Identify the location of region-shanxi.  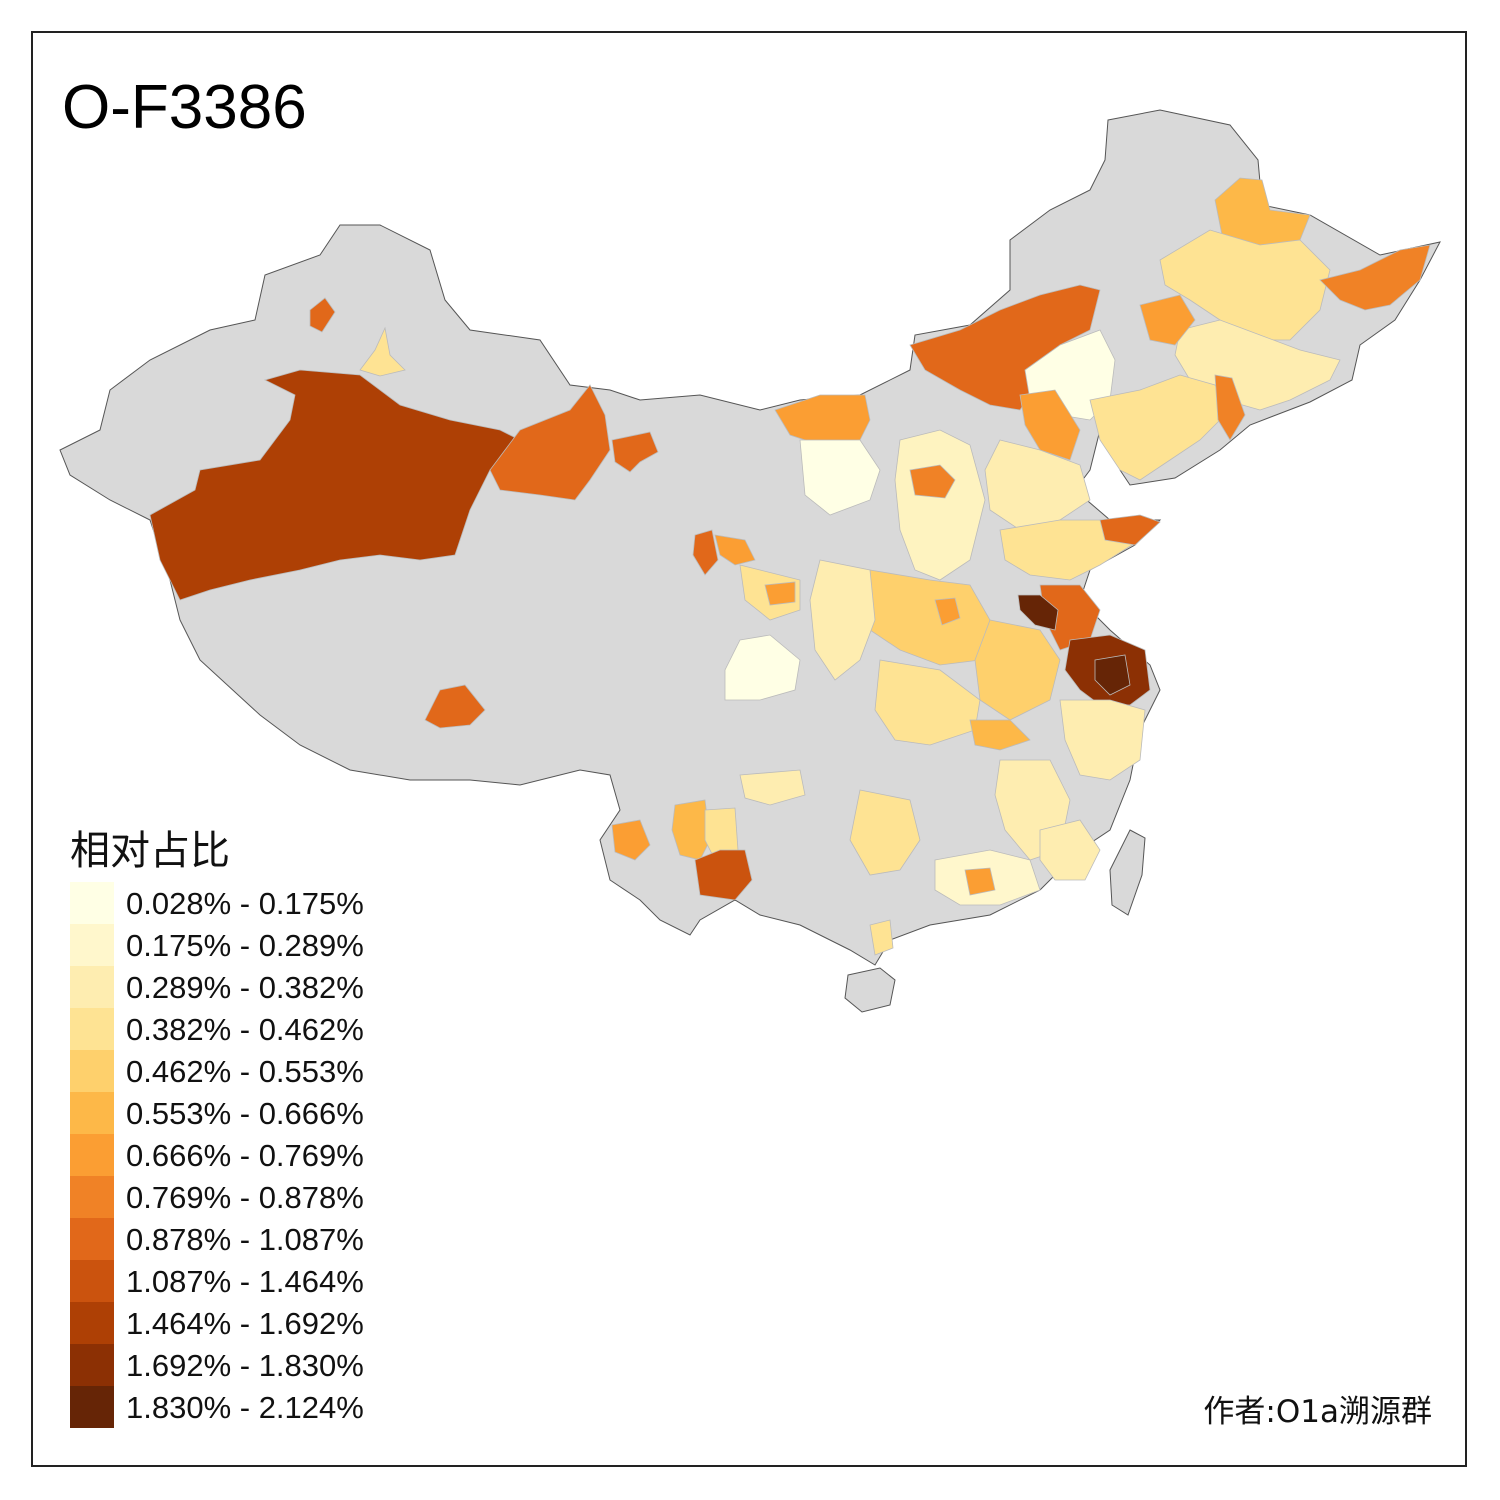
(940, 505).